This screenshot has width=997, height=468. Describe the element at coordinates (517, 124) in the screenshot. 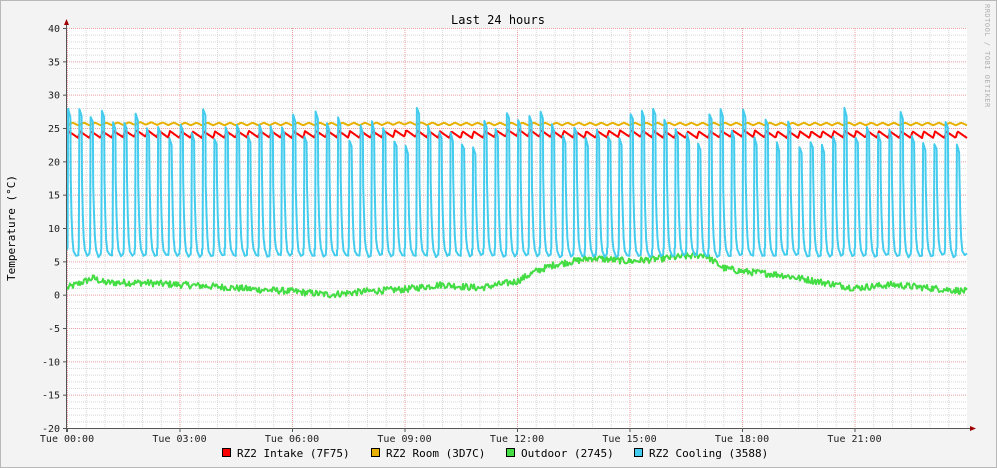

I see `series-line-room` at that location.